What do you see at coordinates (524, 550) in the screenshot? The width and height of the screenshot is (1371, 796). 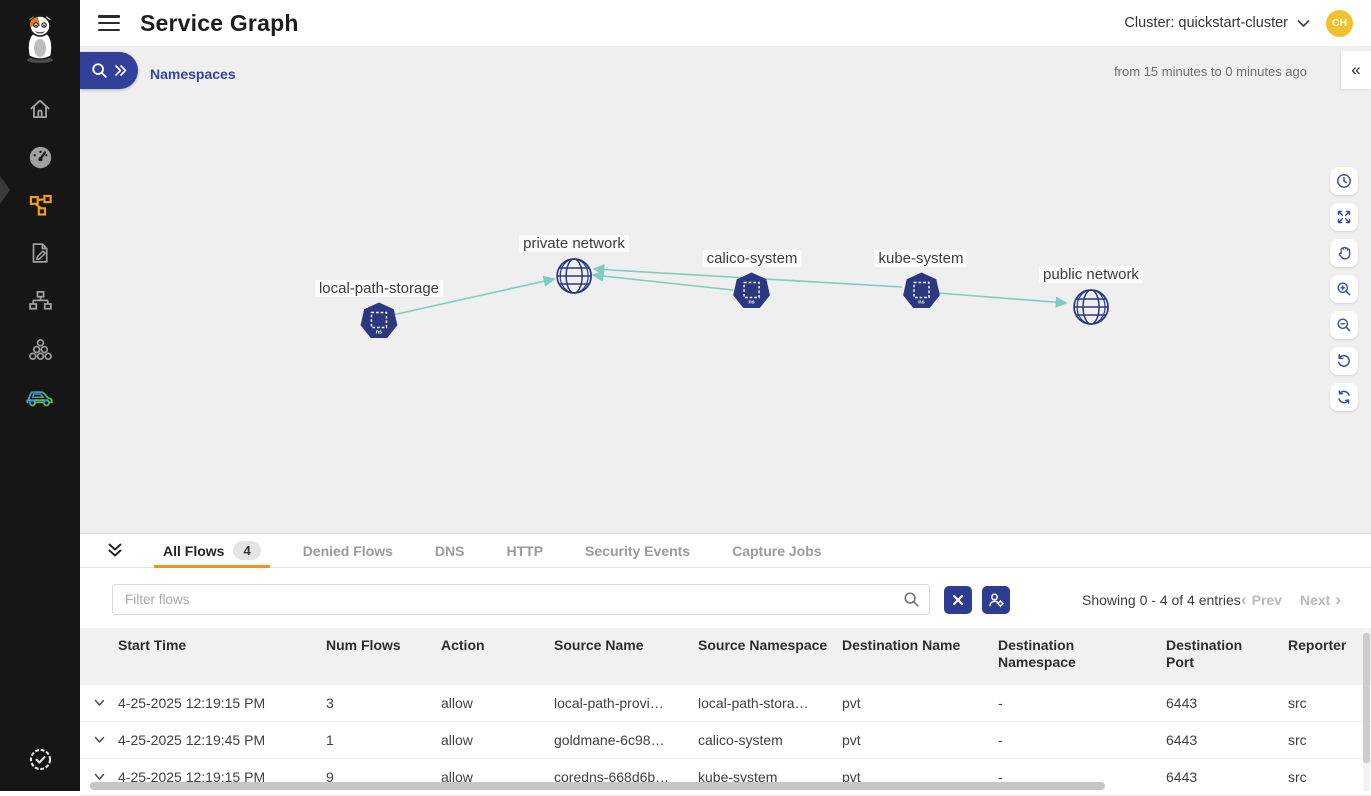 I see `tab-http: HTTP` at bounding box center [524, 550].